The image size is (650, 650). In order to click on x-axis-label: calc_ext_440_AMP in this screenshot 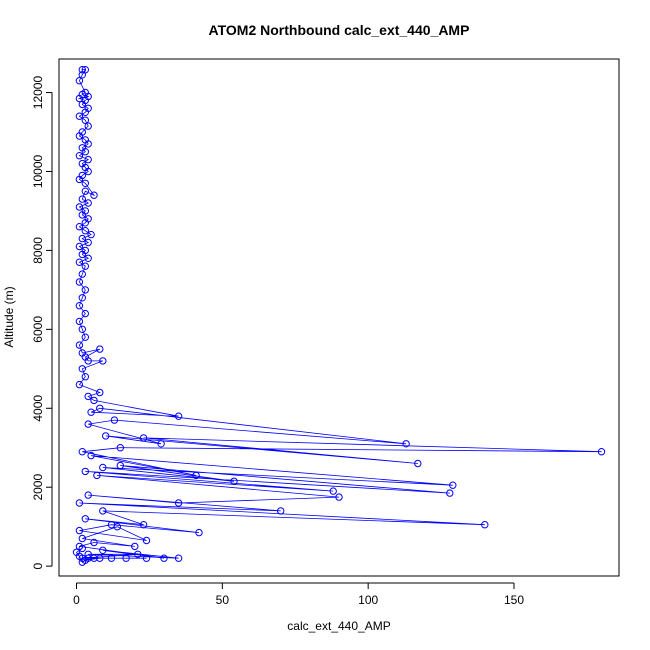, I will do `click(338, 626)`.